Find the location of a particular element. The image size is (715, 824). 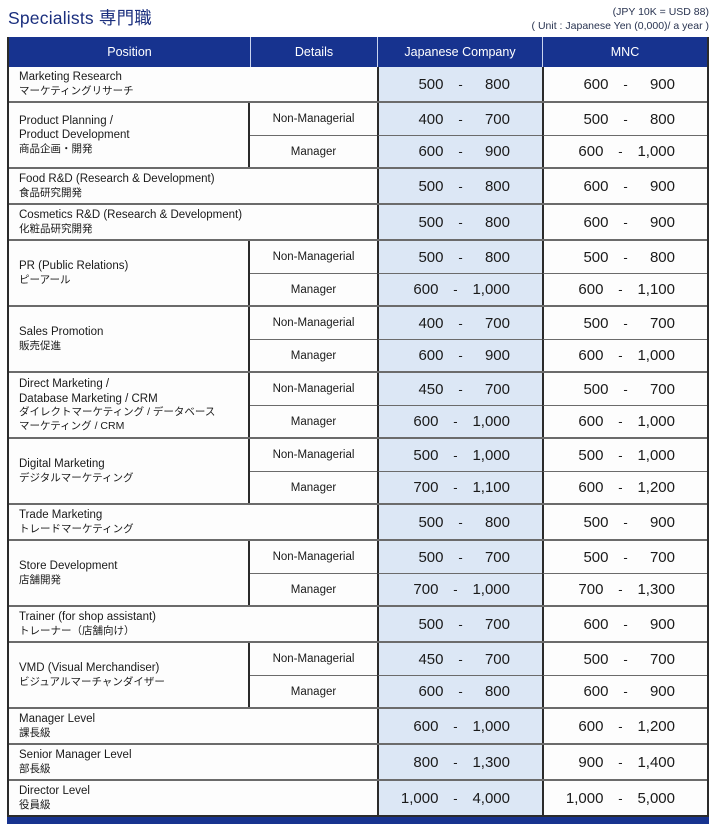

range-max: 800 is located at coordinates (497, 186).